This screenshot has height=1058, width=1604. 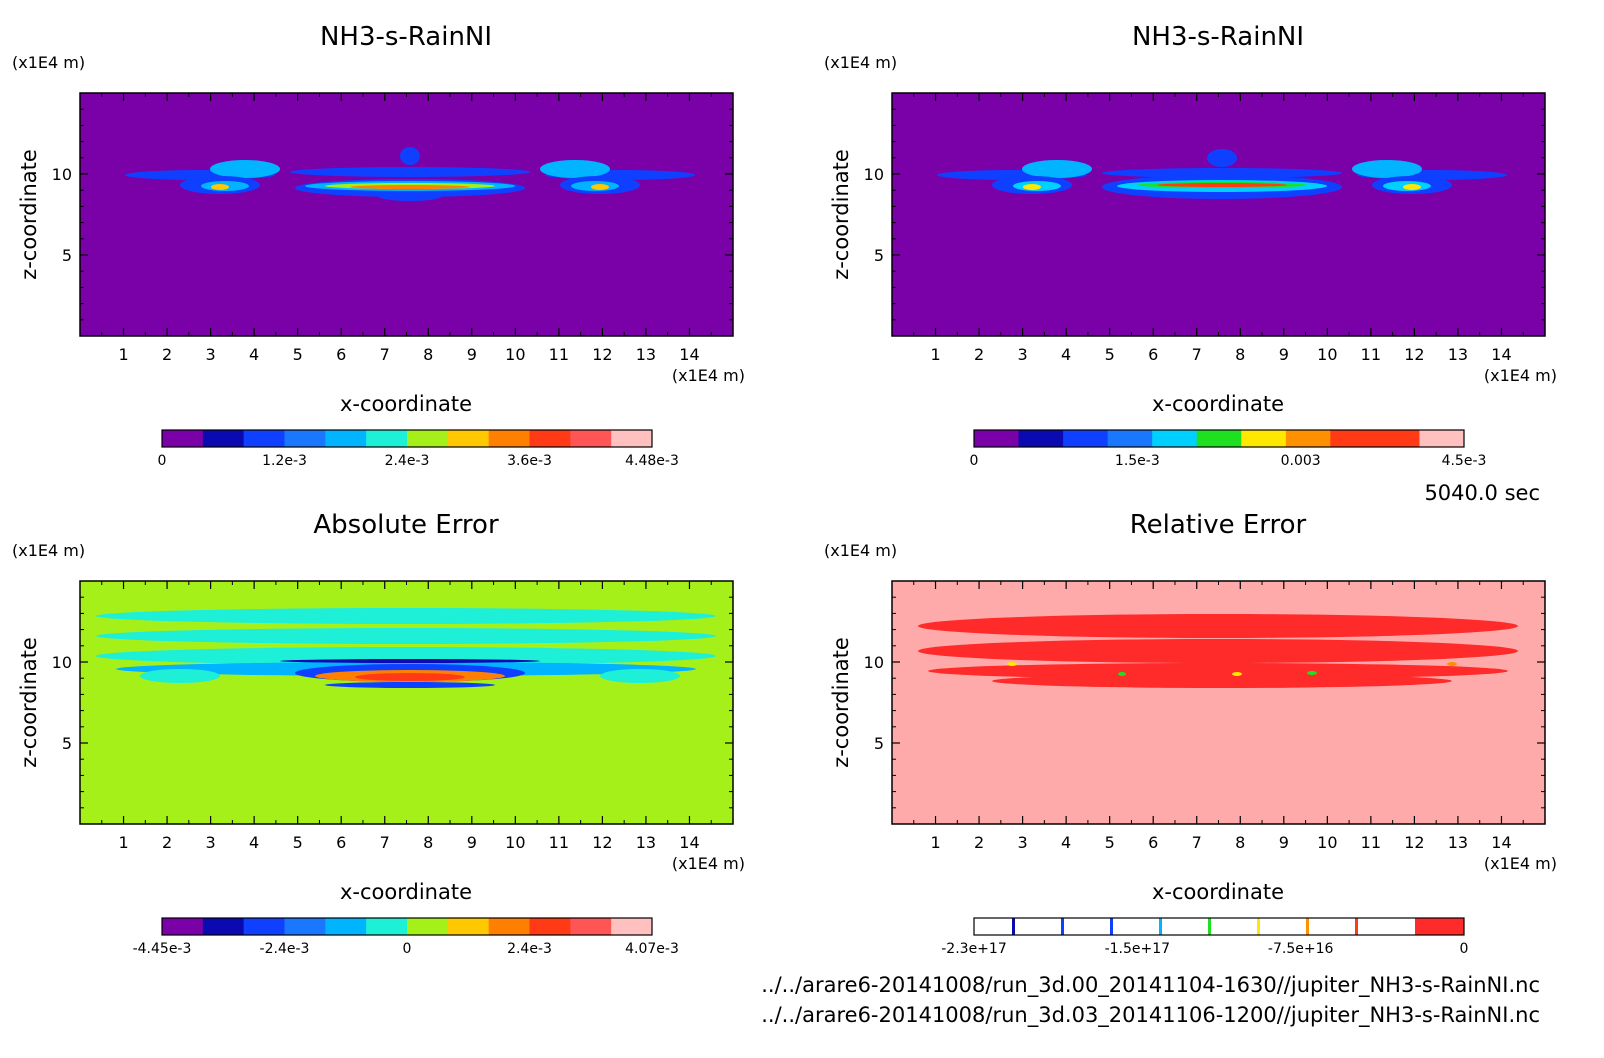 I want to click on x-tick-label: 5, so click(x=298, y=354).